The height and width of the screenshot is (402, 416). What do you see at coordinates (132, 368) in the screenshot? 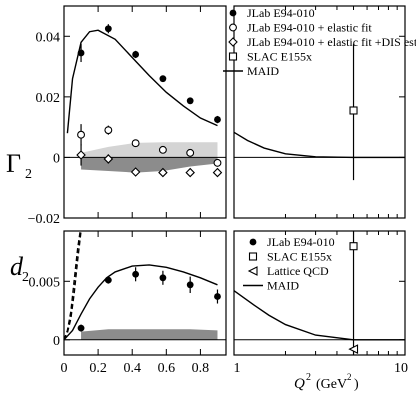
I see `x-tick-label: 0.4` at bounding box center [132, 368].